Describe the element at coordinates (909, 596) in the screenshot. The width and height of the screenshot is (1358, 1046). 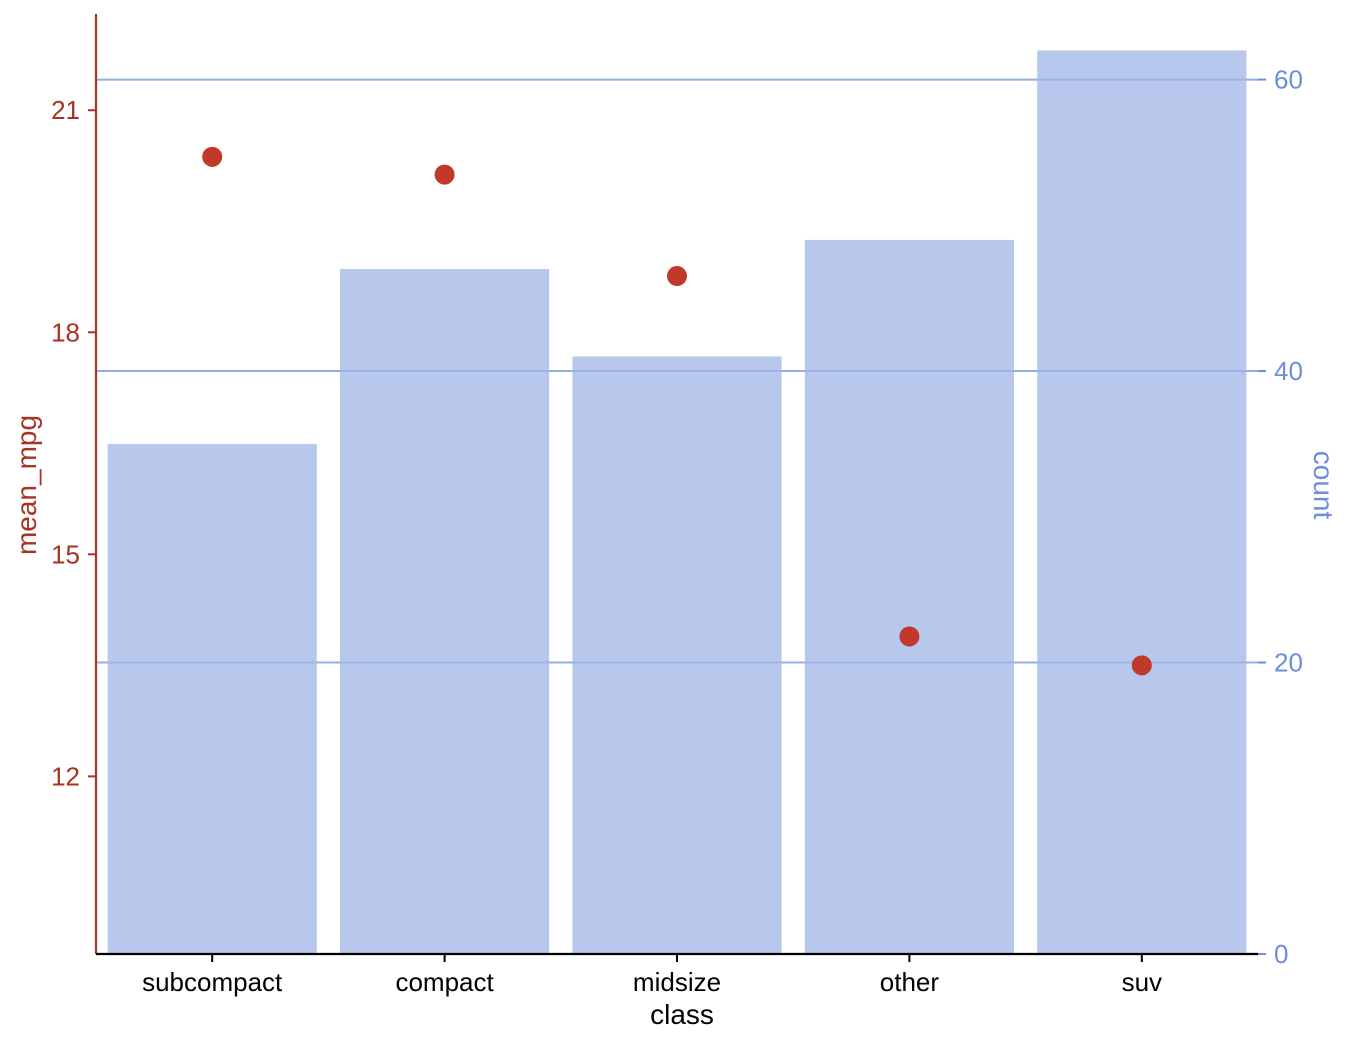
I see `bar-other` at that location.